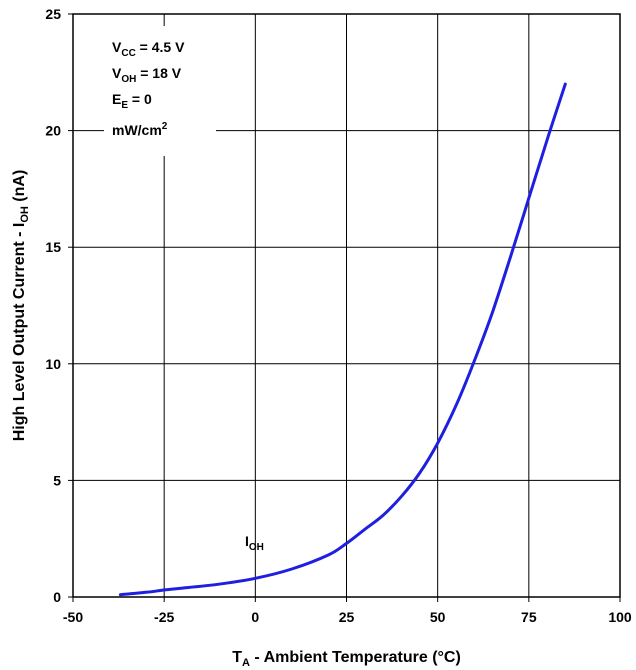 This screenshot has width=636, height=670. What do you see at coordinates (148, 88) in the screenshot?
I see `conditions-annotation: VCC = 4.5 V VOH = 18 V EE = 0 mW/cm2` at bounding box center [148, 88].